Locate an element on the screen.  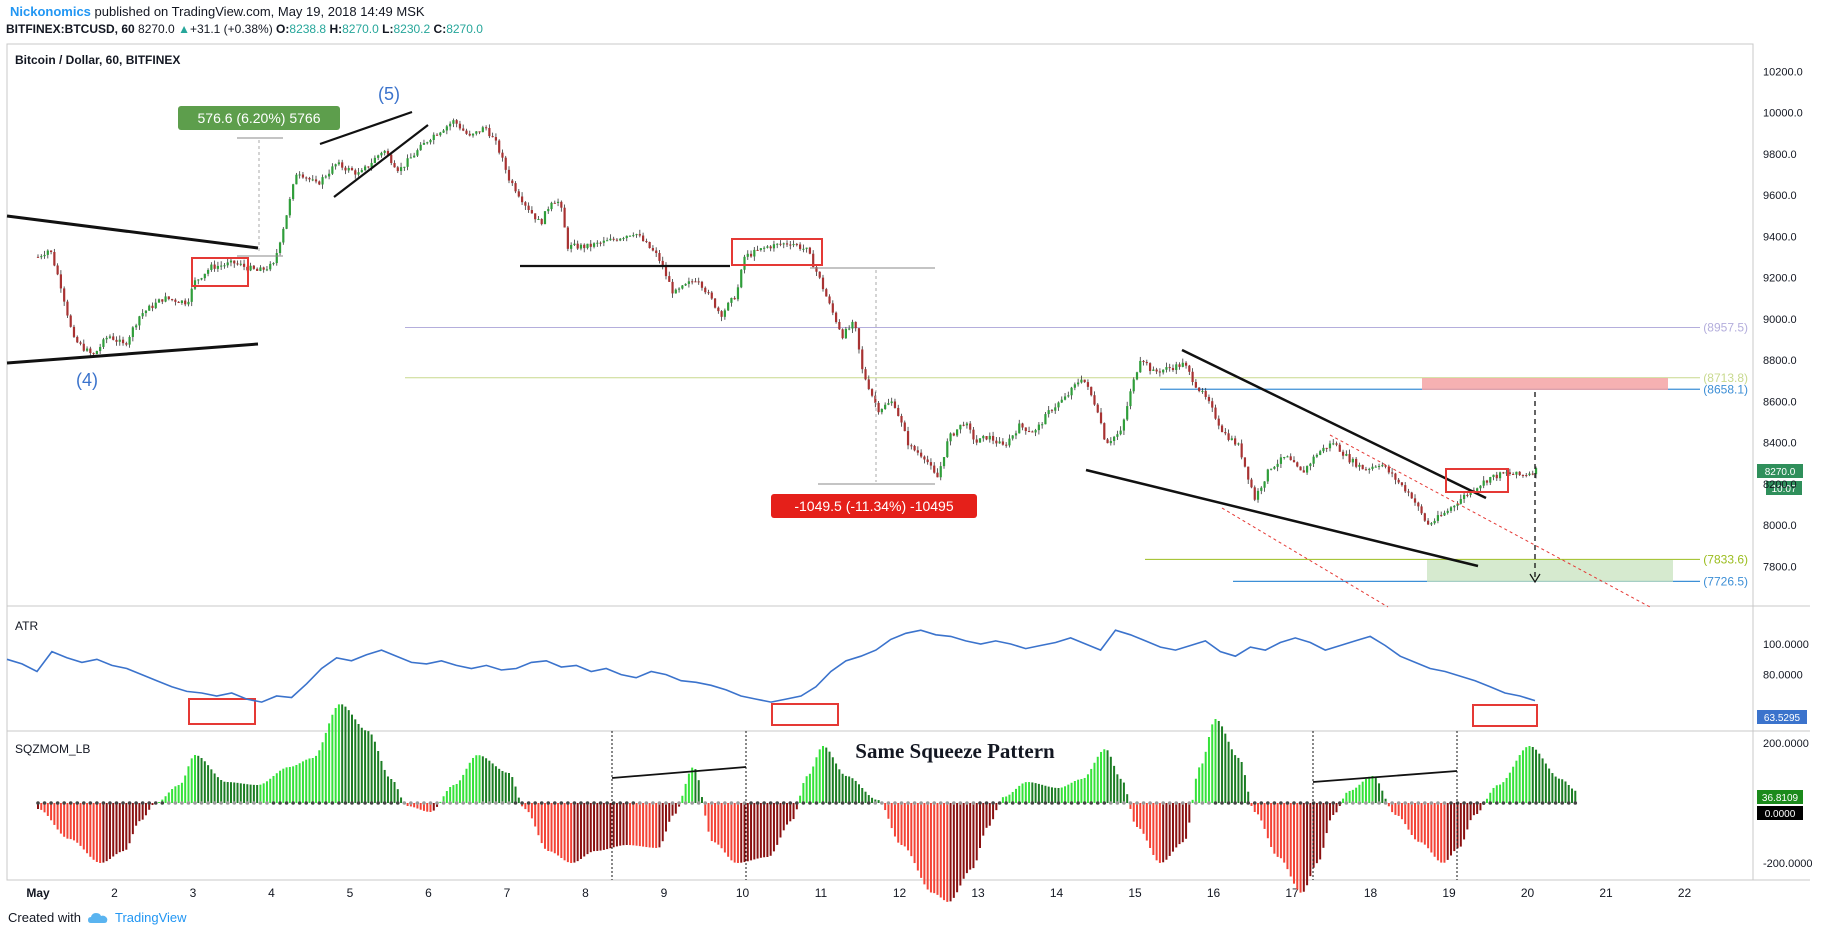
time-tick-label: 7 is located at coordinates (507, 893).